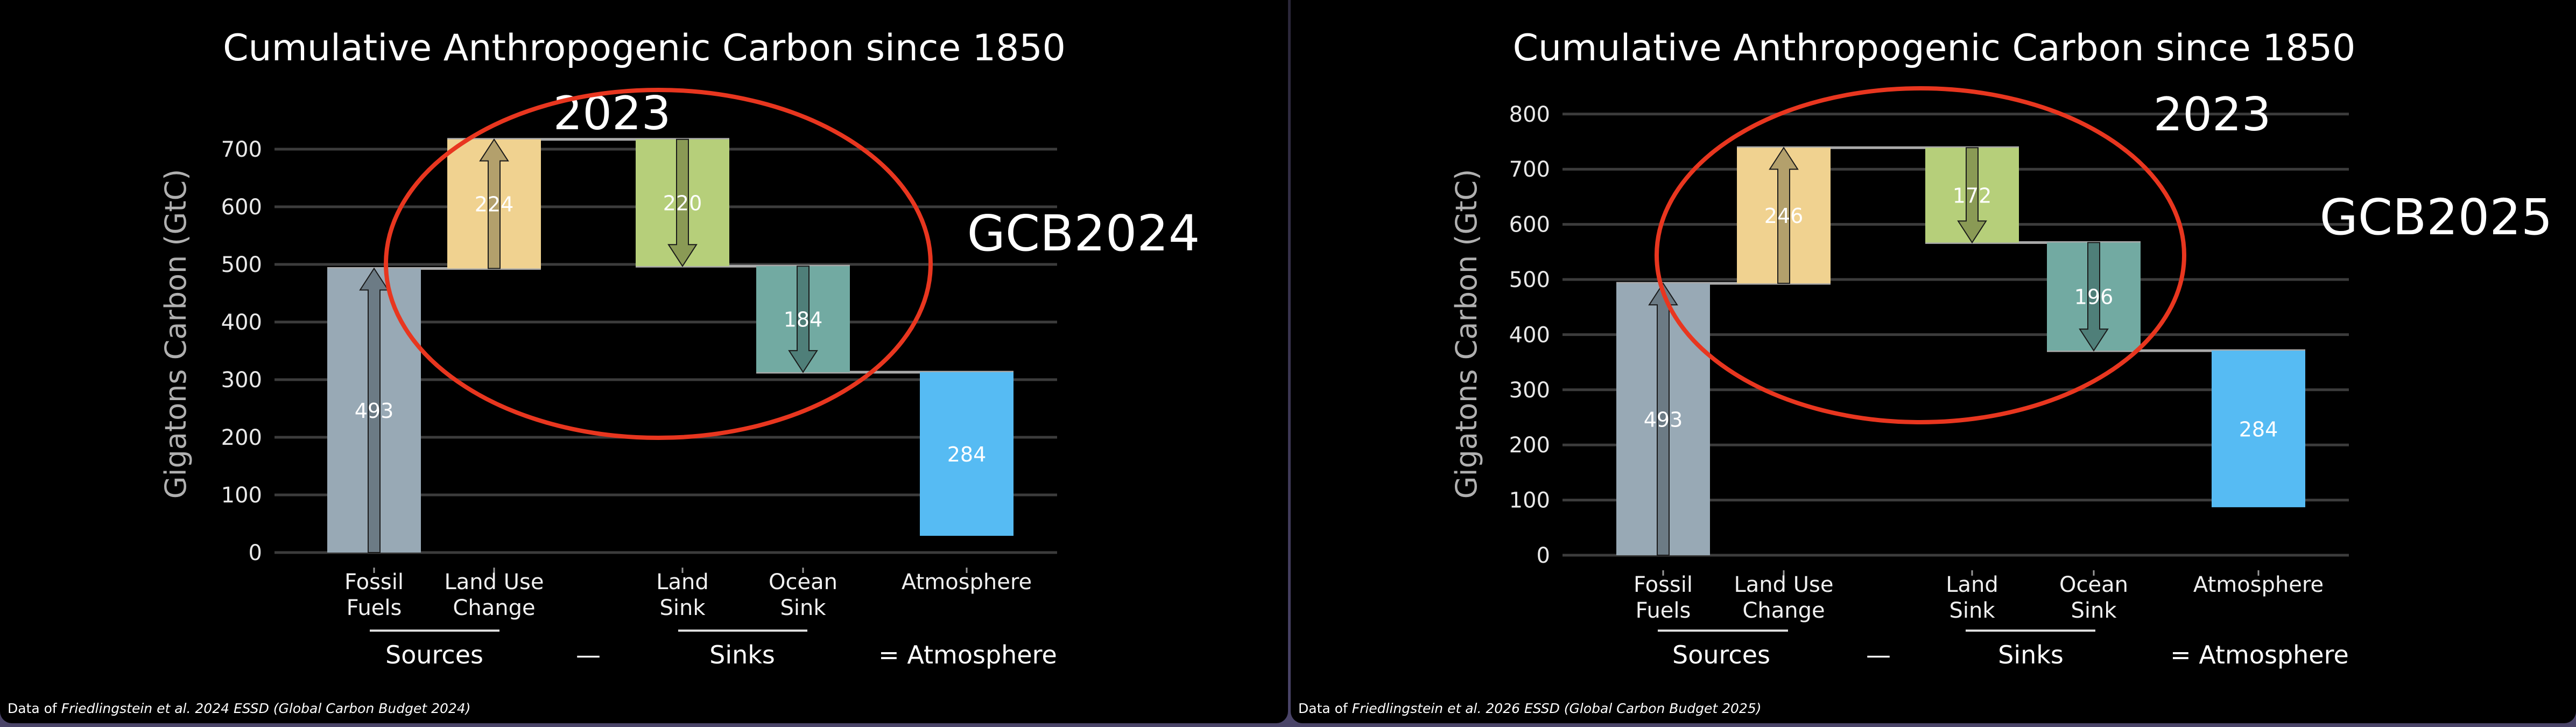 The height and width of the screenshot is (727, 2576). I want to click on bar-value-label: 196, so click(2094, 297).